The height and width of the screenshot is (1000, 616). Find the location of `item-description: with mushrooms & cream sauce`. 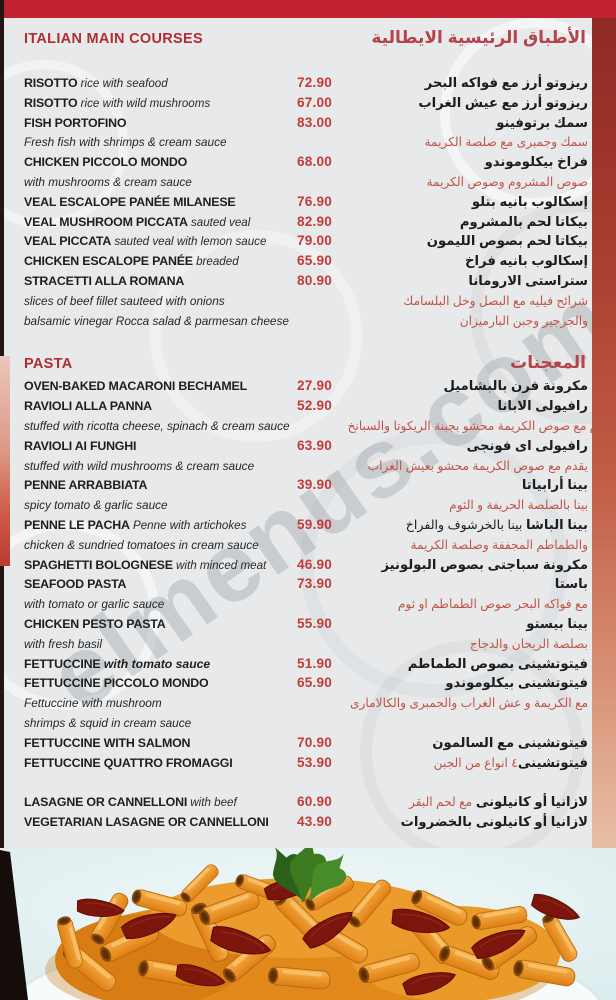

item-description: with mushrooms & cream sauce is located at coordinates (108, 181).